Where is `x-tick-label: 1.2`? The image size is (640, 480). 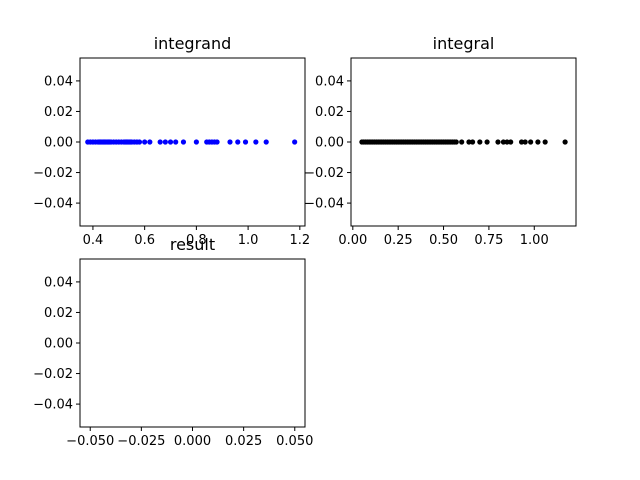
x-tick-label: 1.2 is located at coordinates (299, 240).